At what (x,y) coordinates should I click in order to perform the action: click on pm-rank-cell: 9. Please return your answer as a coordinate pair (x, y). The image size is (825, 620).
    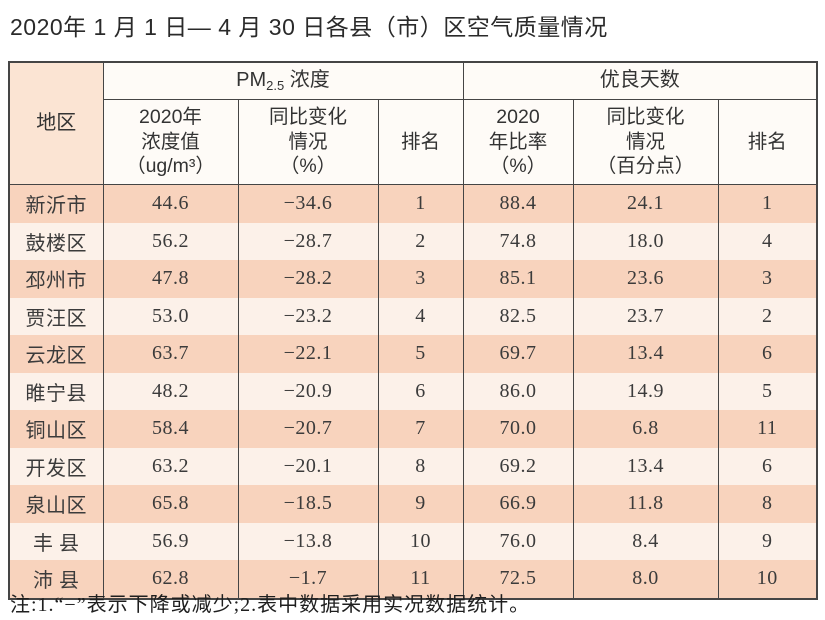
    Looking at the image, I should click on (420, 504).